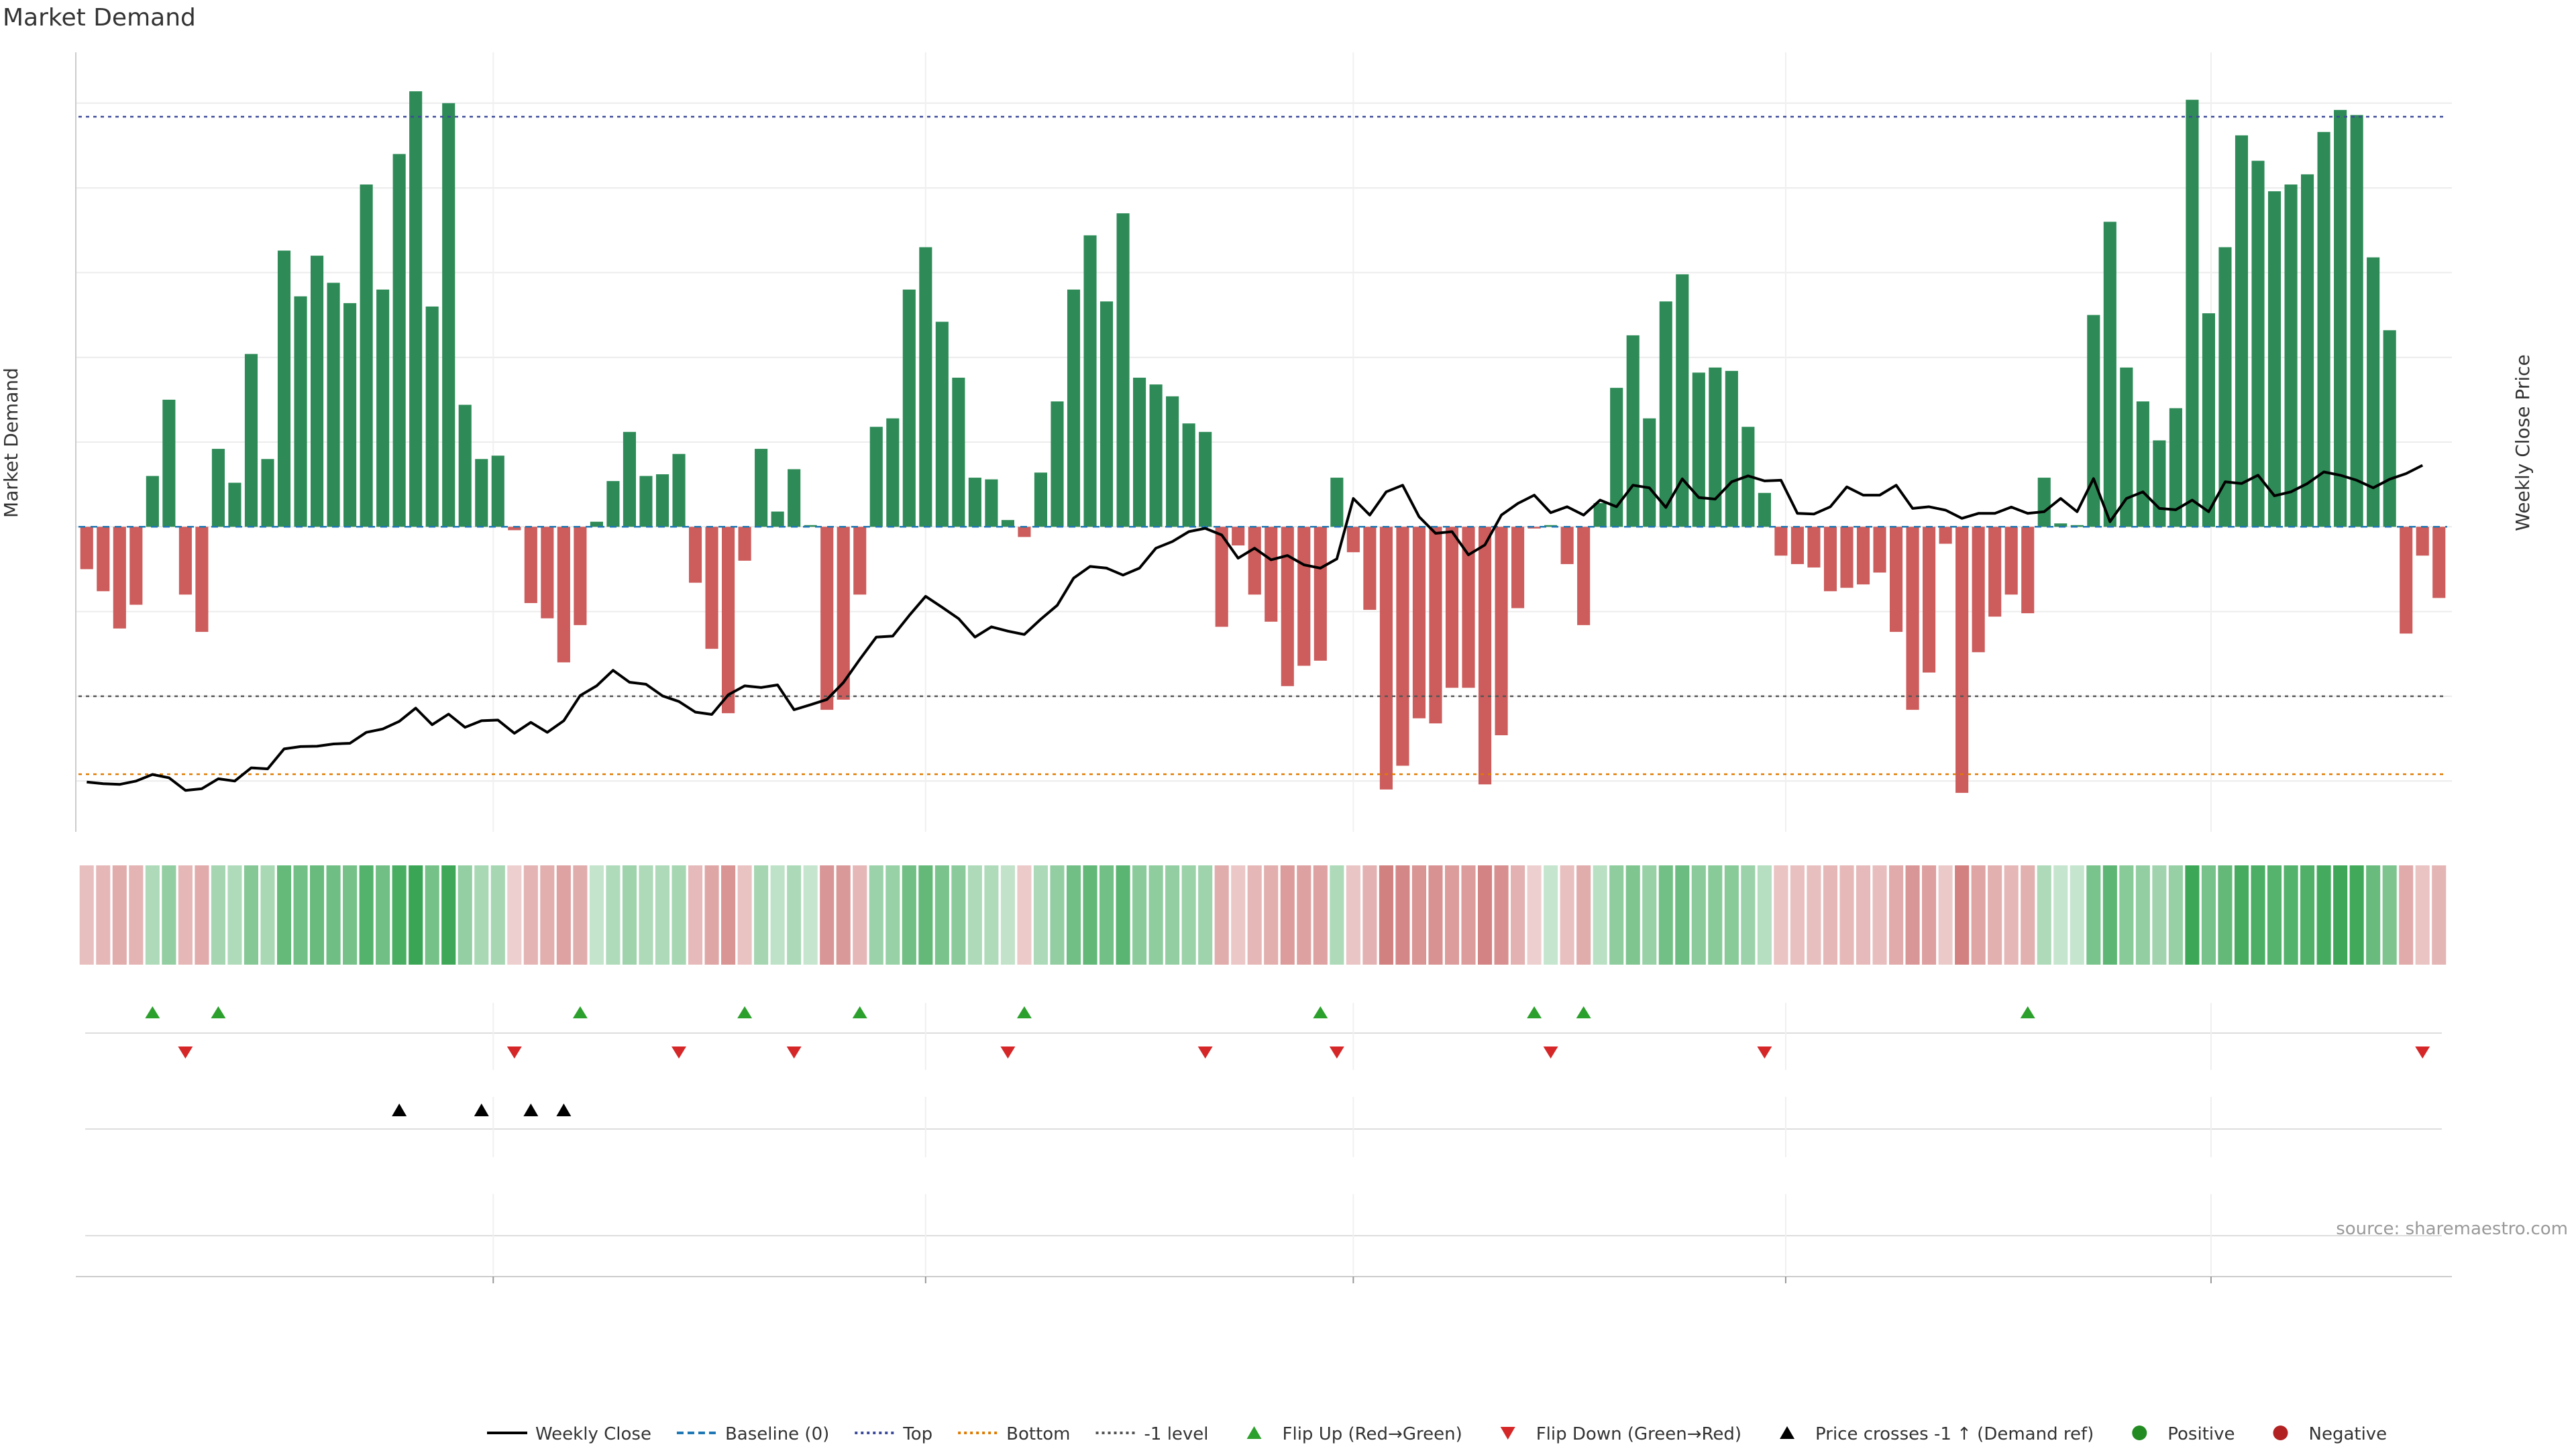 Image resolution: width=2576 pixels, height=1449 pixels. Describe the element at coordinates (777, 1434) in the screenshot. I see `legend-label: Baseline (0)` at that location.